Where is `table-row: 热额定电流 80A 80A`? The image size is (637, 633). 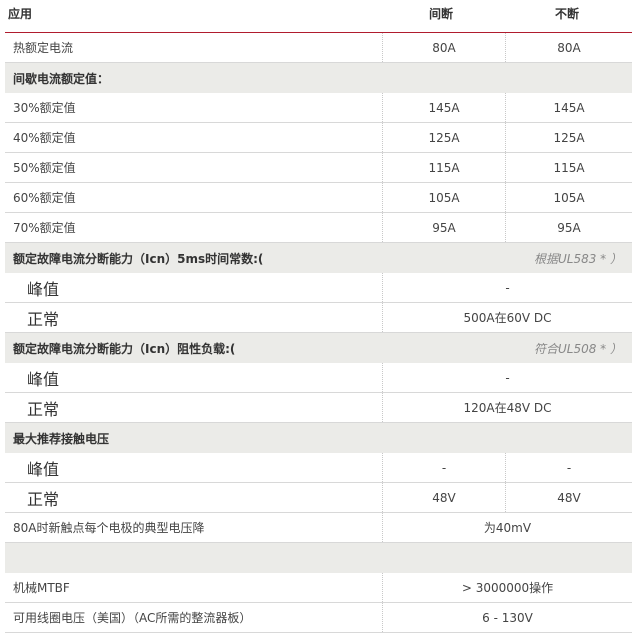
table-row: 热额定电流 80A 80A is located at coordinates (318, 48).